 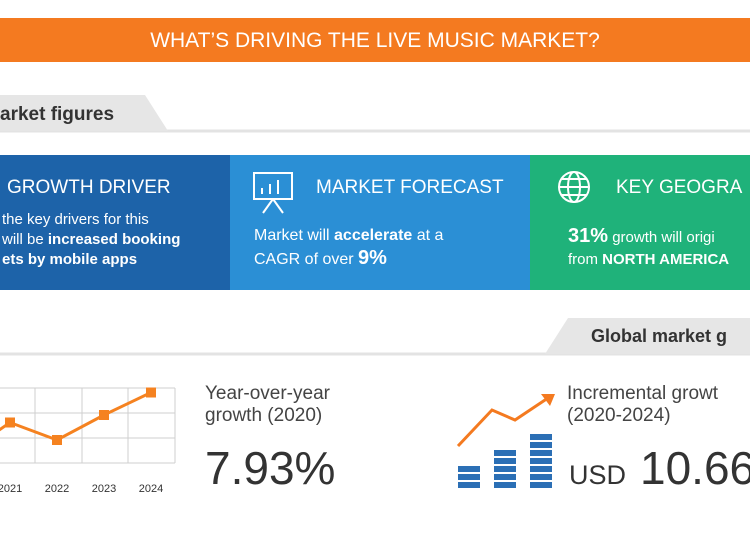 I want to click on text: 31%, so click(x=588, y=236).